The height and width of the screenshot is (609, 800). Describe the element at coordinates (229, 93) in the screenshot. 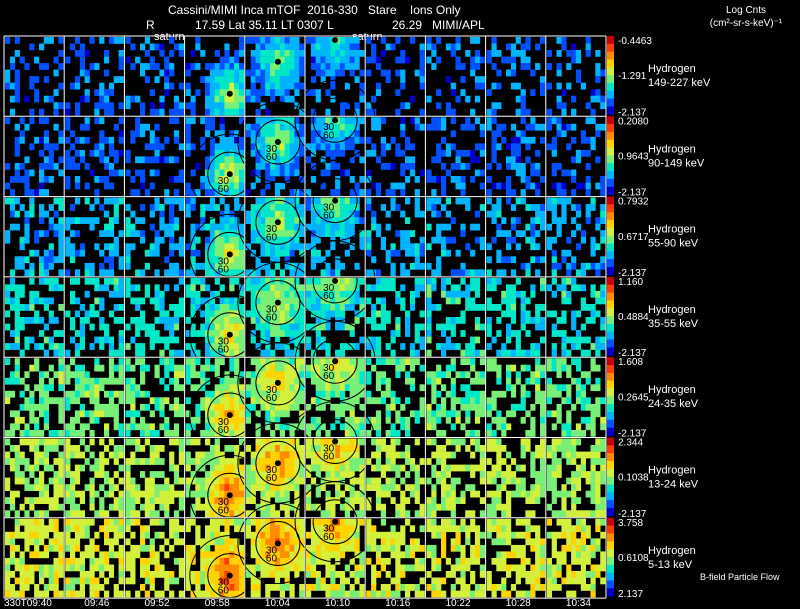

I see `saturn-marker` at that location.